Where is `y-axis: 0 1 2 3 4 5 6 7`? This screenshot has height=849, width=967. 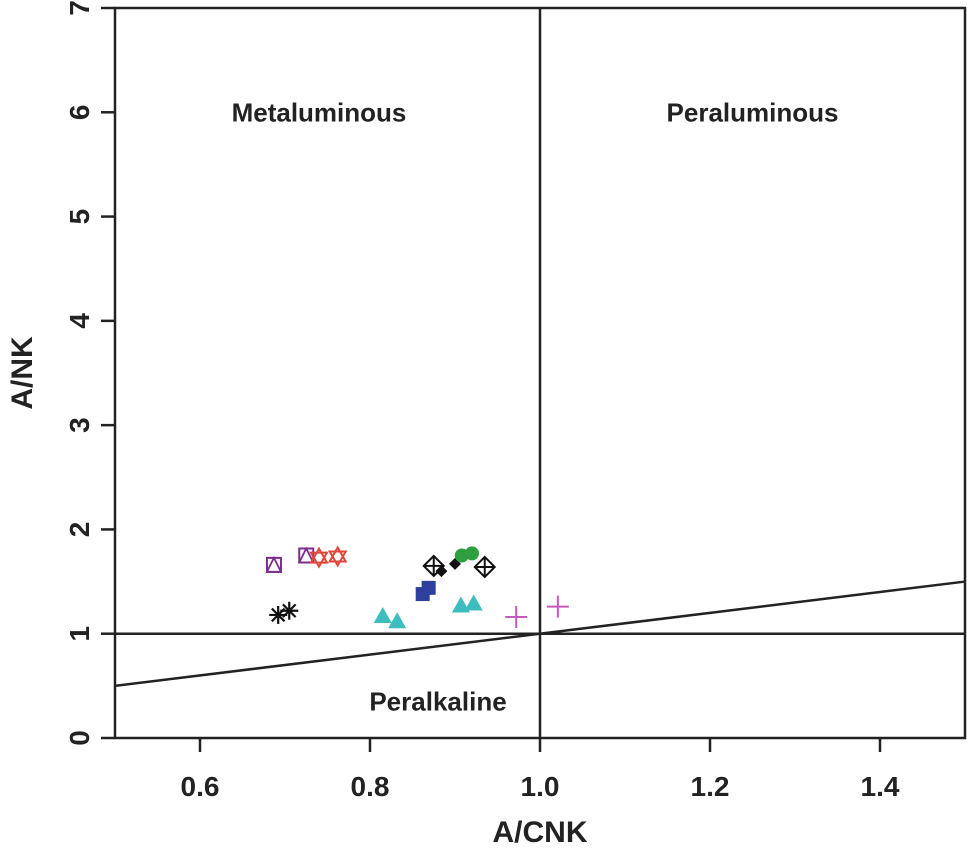
y-axis: 0 1 2 3 4 5 6 7 is located at coordinates (89, 373).